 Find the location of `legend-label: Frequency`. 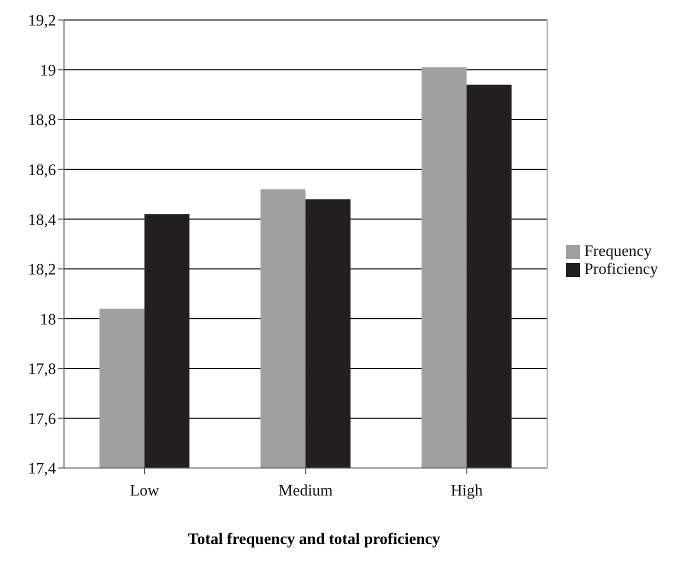

legend-label: Frequency is located at coordinates (618, 251).